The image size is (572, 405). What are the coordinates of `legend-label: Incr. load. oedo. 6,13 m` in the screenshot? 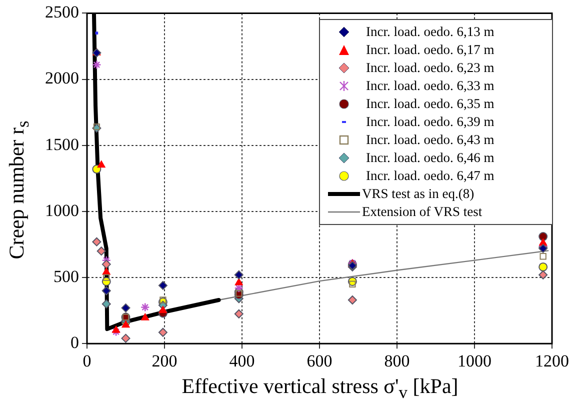 It's located at (430, 32).